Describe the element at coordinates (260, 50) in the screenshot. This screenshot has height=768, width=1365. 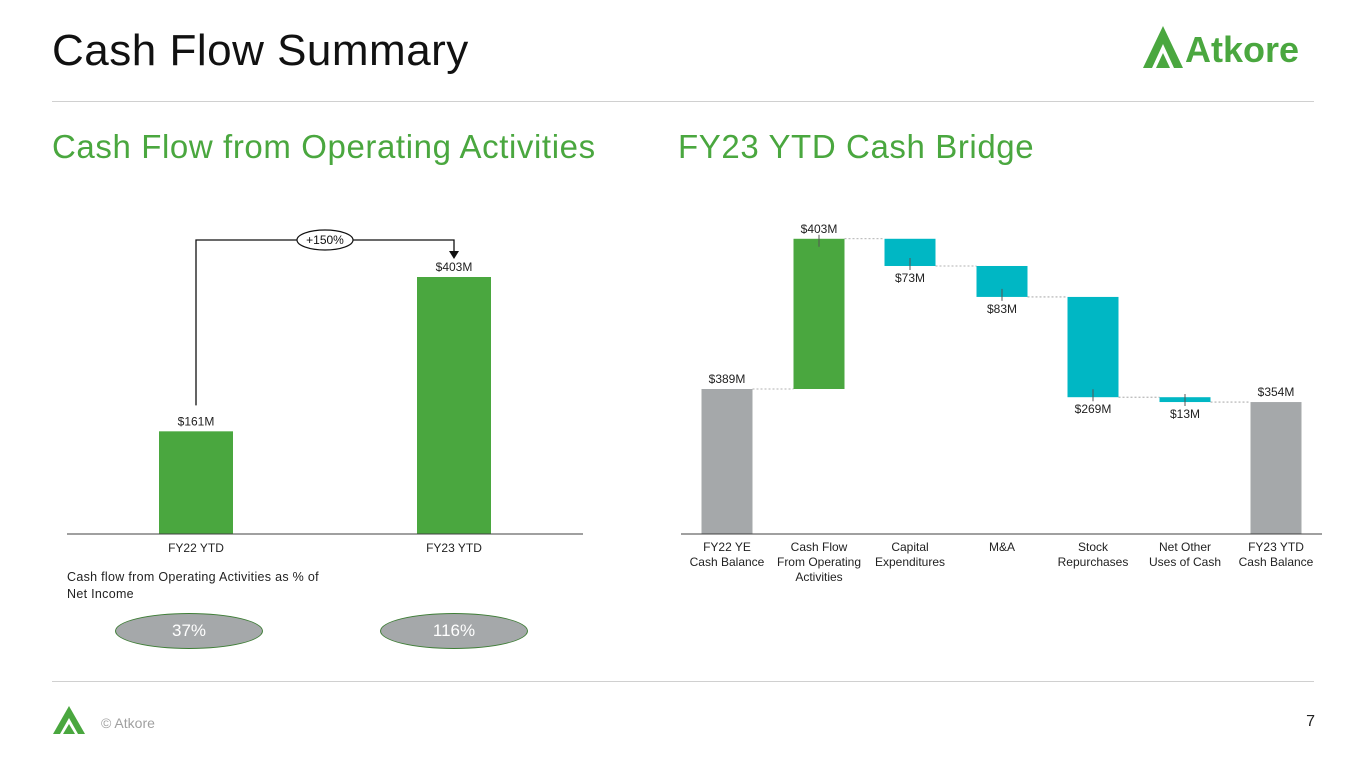
I see `page-title: Cash Flow Summary` at that location.